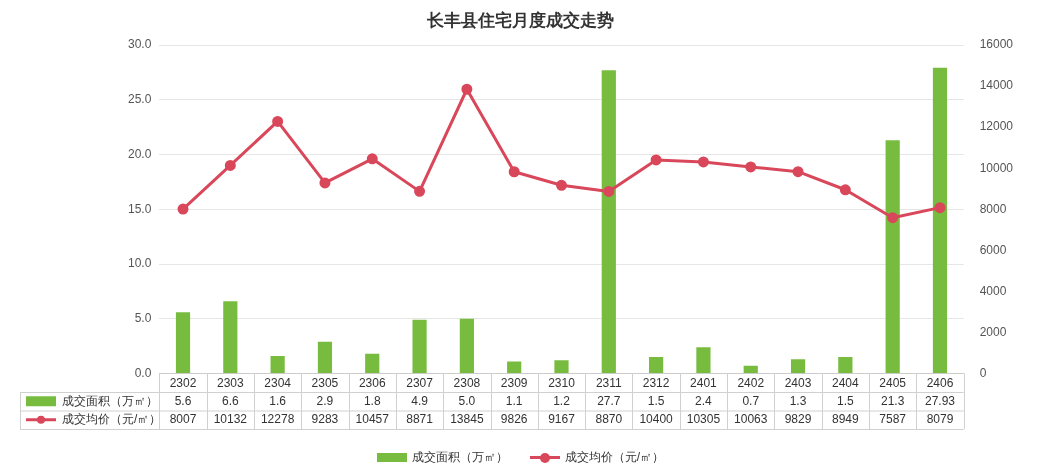 The image size is (1041, 476). What do you see at coordinates (278, 383) in the screenshot?
I see `x-tick-label: 2304` at bounding box center [278, 383].